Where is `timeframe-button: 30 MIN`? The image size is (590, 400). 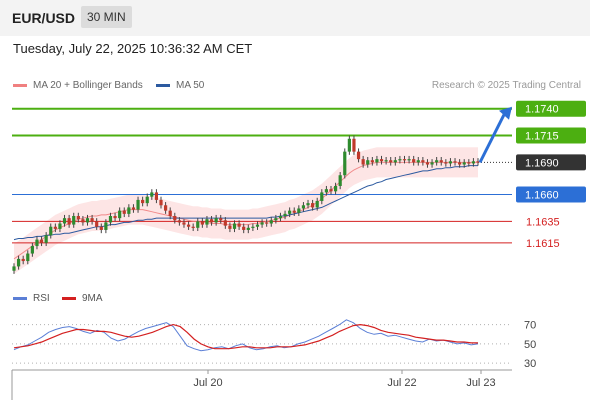
timeframe-button: 30 MIN is located at coordinates (106, 17).